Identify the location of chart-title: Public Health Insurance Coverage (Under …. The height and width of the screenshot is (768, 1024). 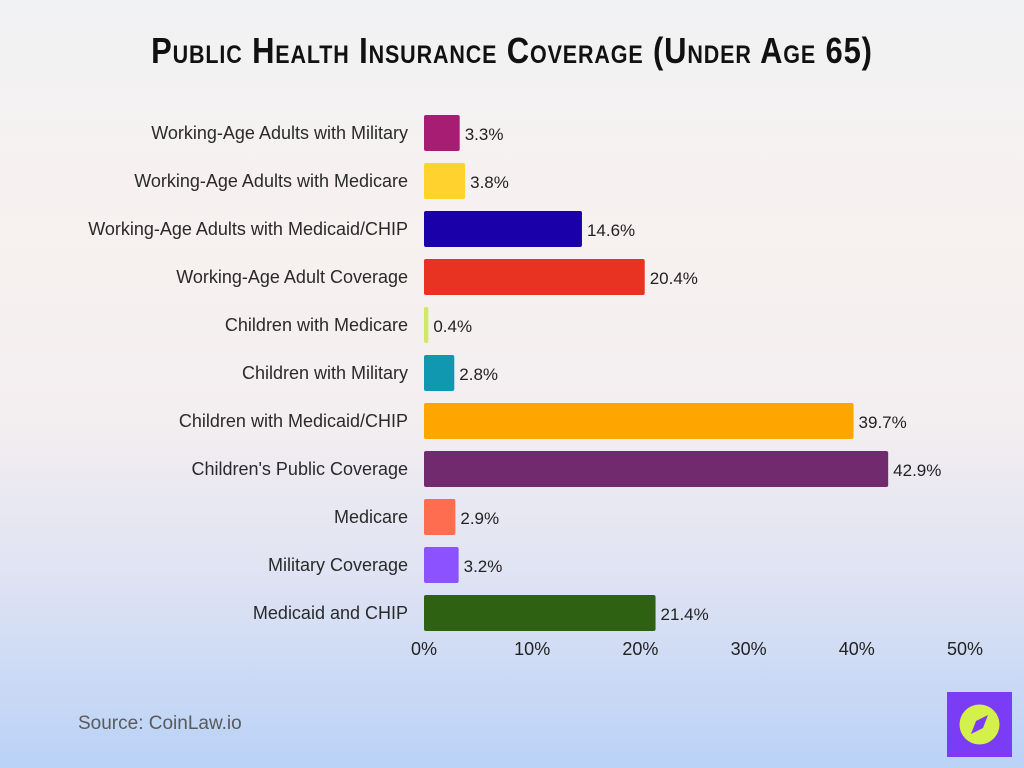
(512, 50).